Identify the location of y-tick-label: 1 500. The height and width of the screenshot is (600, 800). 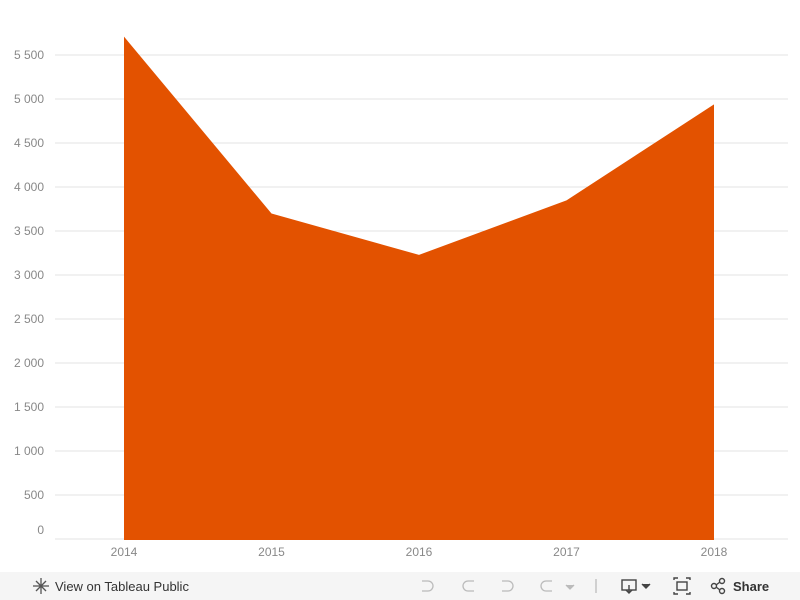
(29, 407).